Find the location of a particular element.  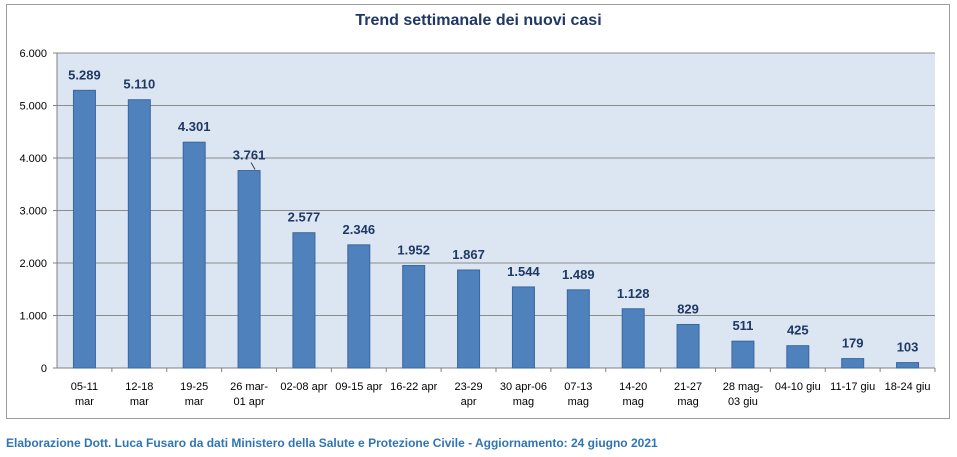

data-label: 1.489 is located at coordinates (578, 274).